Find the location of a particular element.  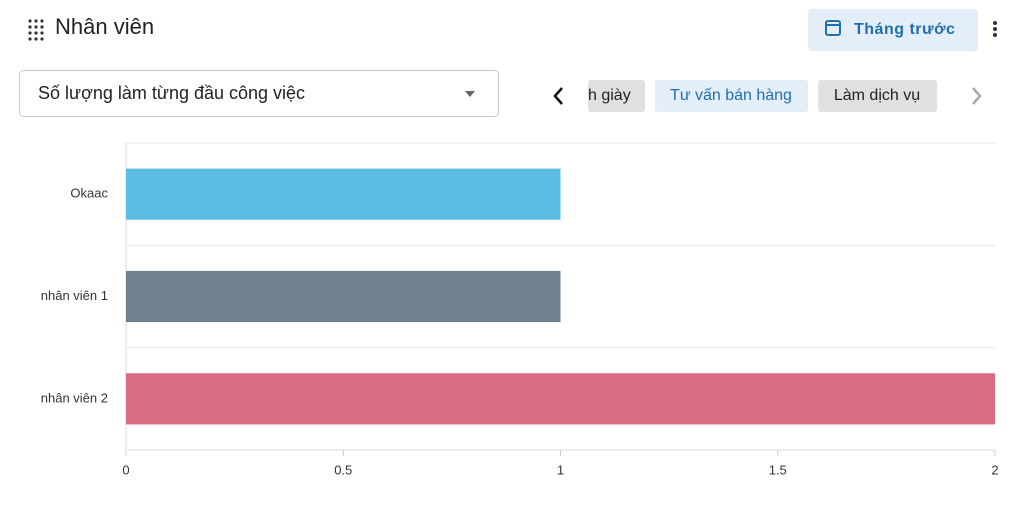

x-tick-label: 0.5 is located at coordinates (343, 469).